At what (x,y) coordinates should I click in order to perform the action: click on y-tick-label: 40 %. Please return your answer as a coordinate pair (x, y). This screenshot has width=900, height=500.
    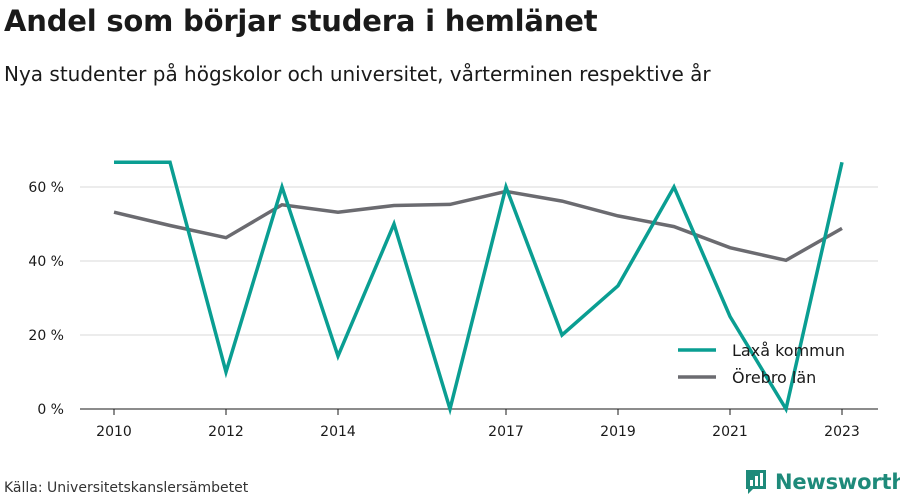
    Looking at the image, I should click on (46, 262).